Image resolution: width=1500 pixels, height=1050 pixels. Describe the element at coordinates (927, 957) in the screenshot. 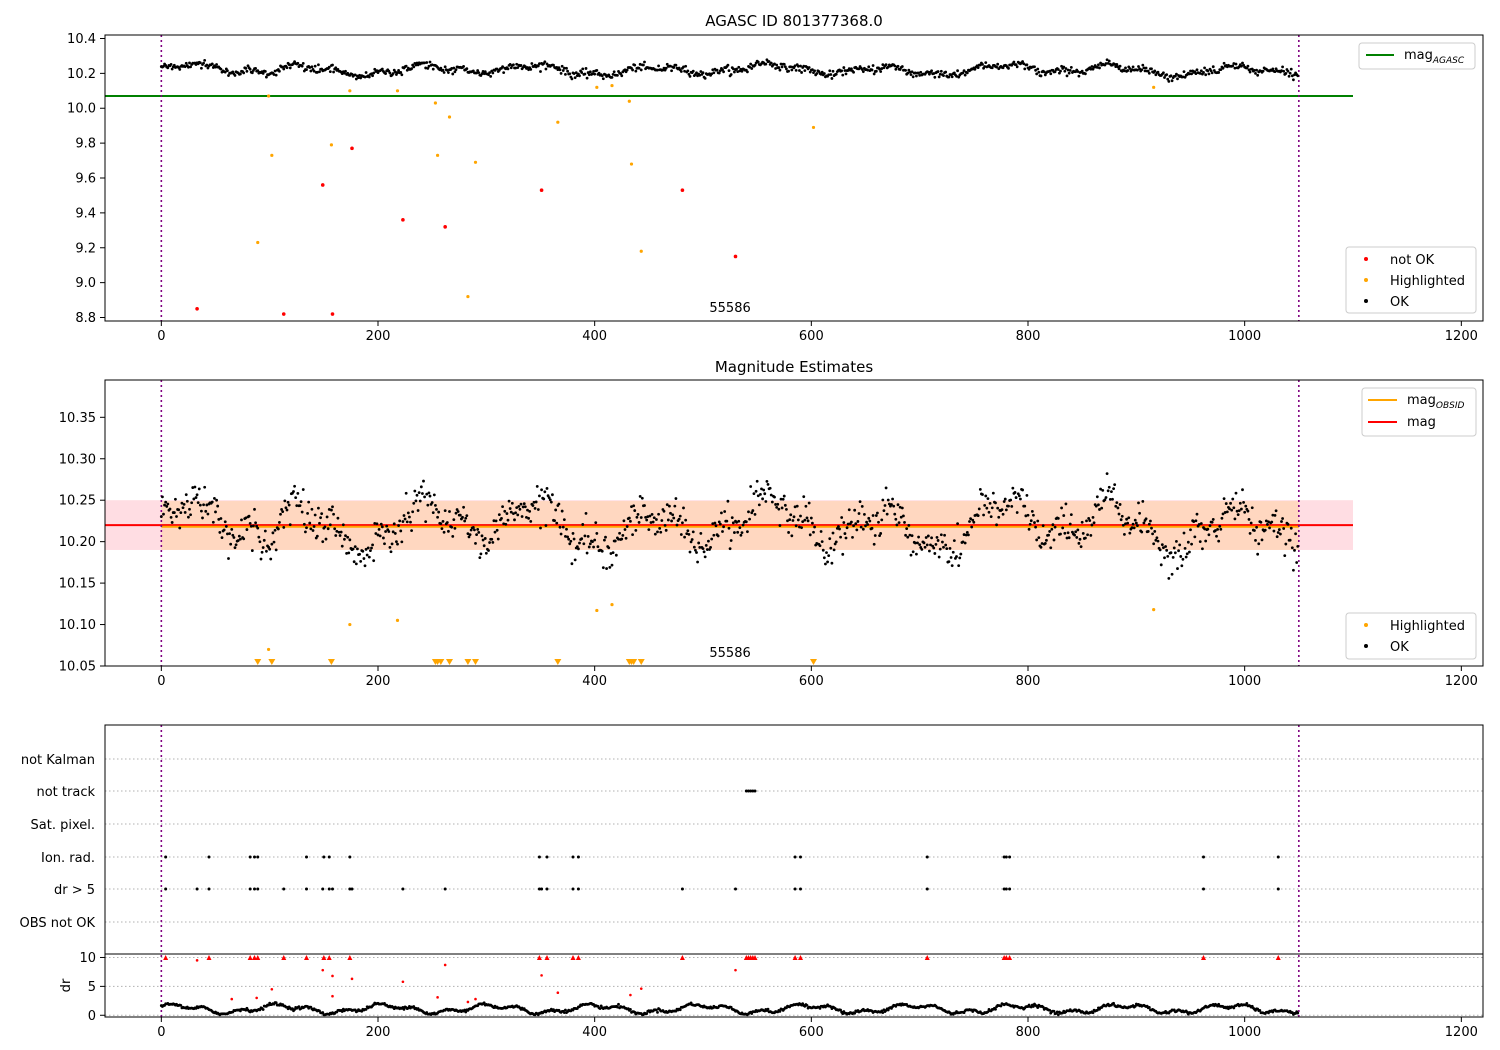

I see `dr-capped-marker` at that location.